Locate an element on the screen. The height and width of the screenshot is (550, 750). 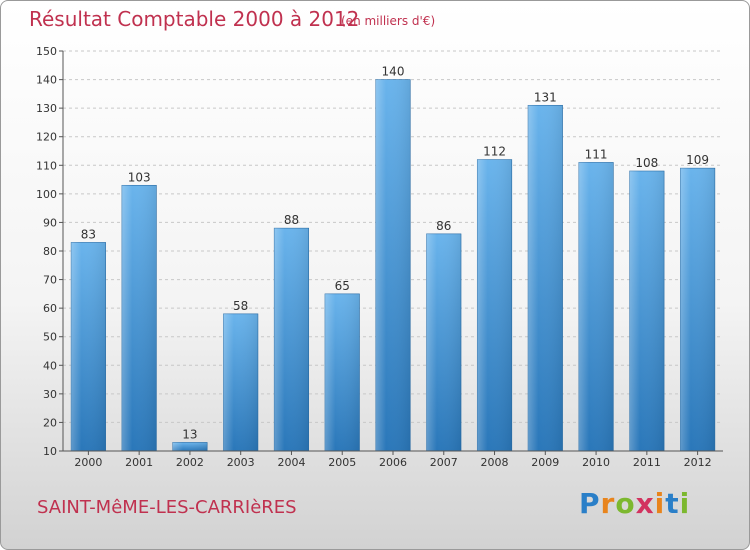
y-tick-label: 20 is located at coordinates (50, 422).